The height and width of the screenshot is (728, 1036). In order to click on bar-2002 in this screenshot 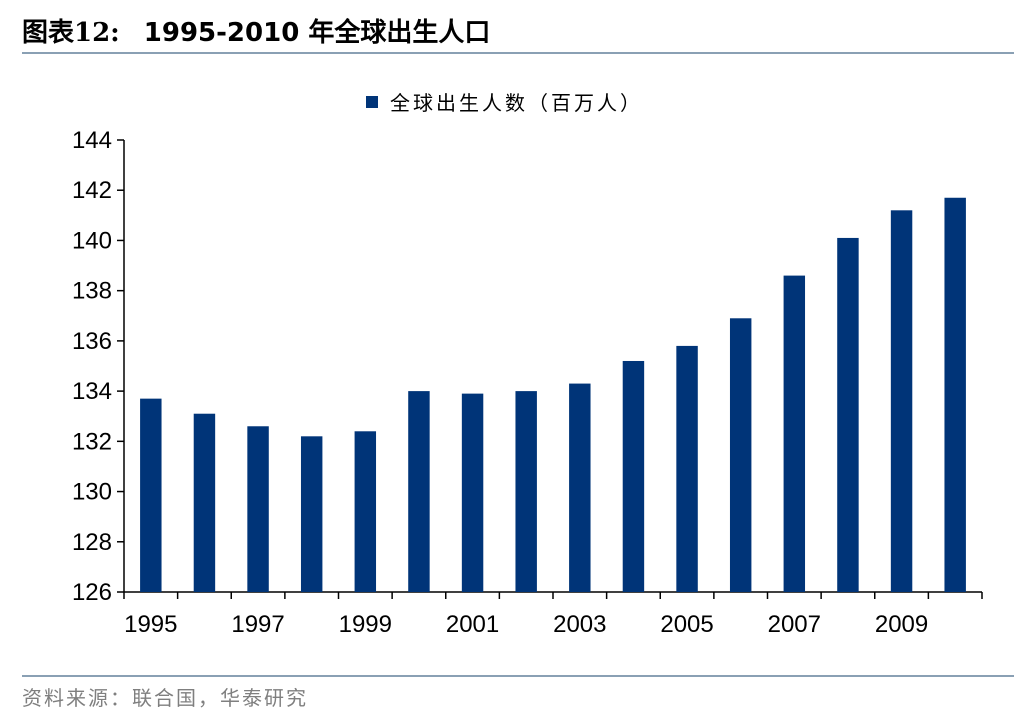, I will do `click(526, 491)`.